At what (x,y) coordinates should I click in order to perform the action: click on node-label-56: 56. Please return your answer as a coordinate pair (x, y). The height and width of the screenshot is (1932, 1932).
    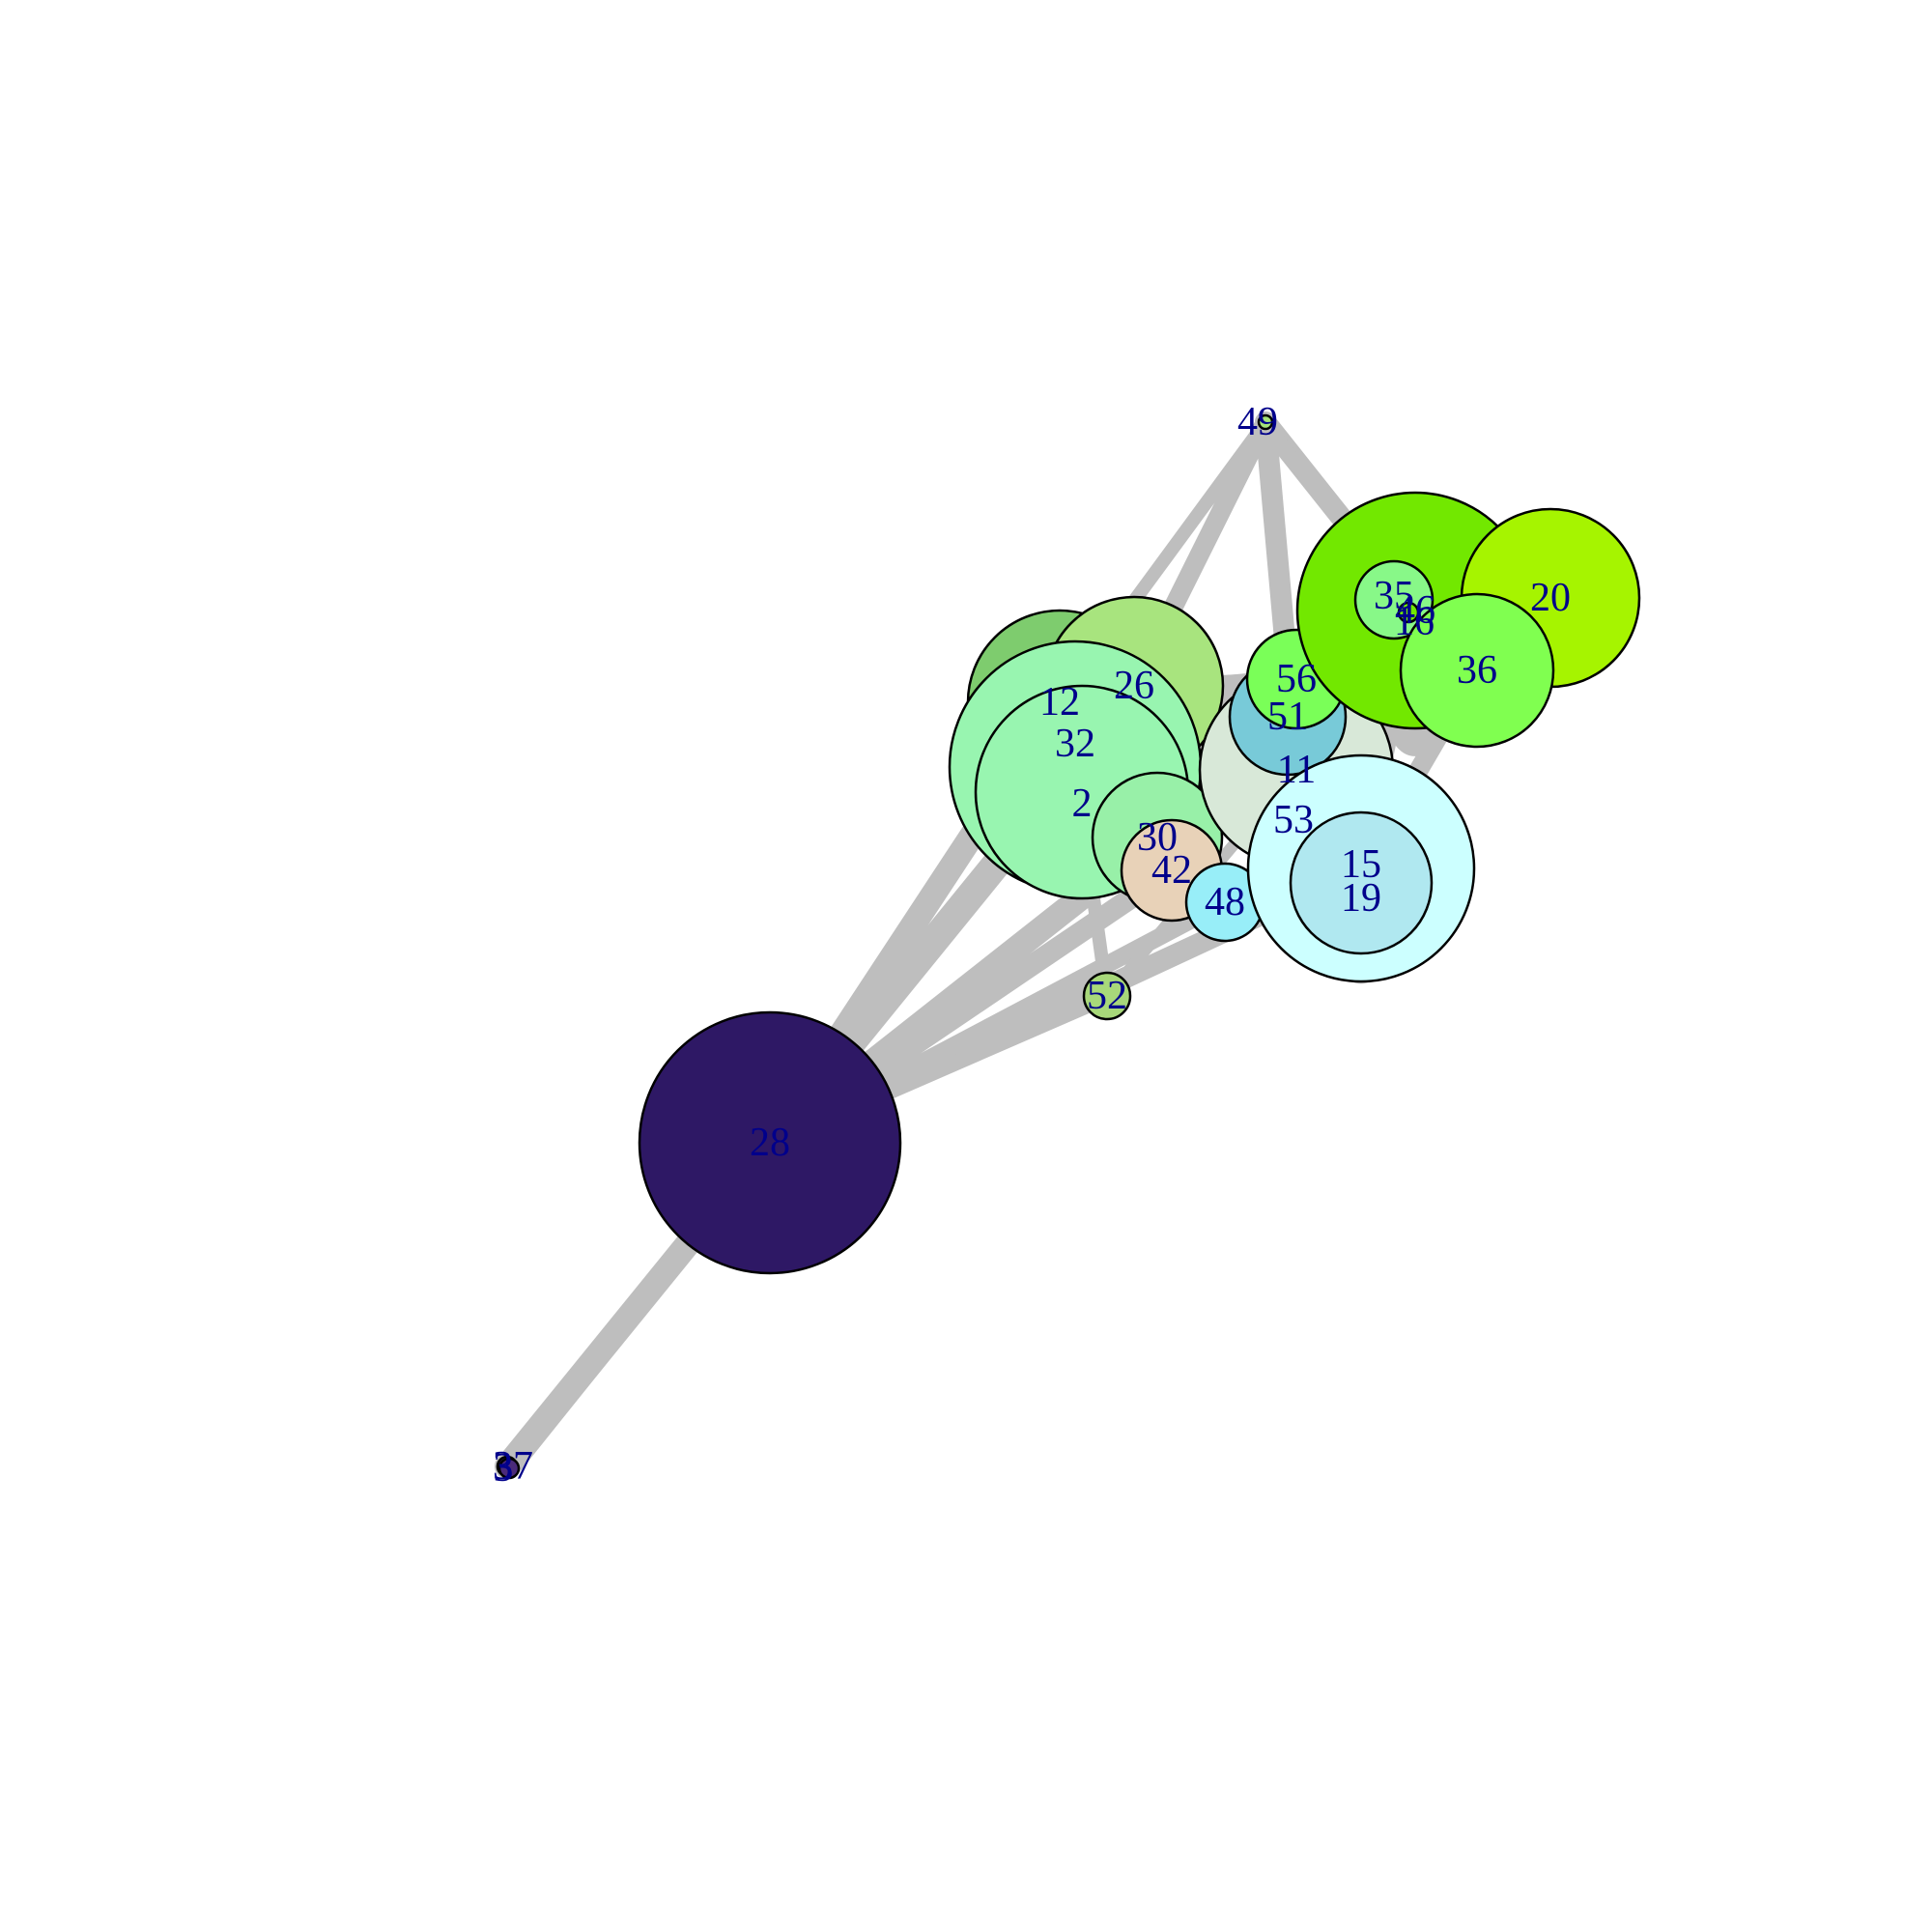
    Looking at the image, I should click on (1296, 679).